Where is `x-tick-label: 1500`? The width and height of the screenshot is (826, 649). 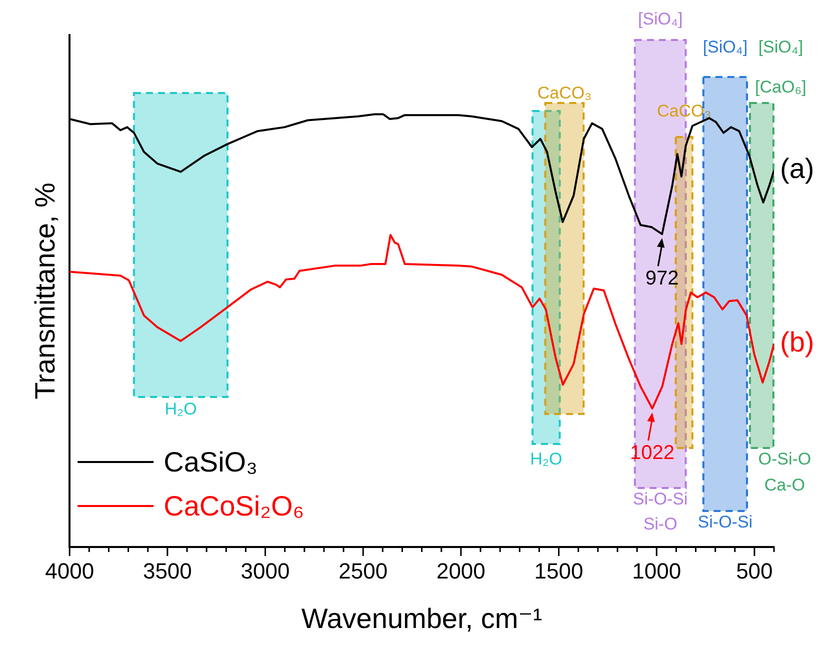 x-tick-label: 1500 is located at coordinates (559, 571).